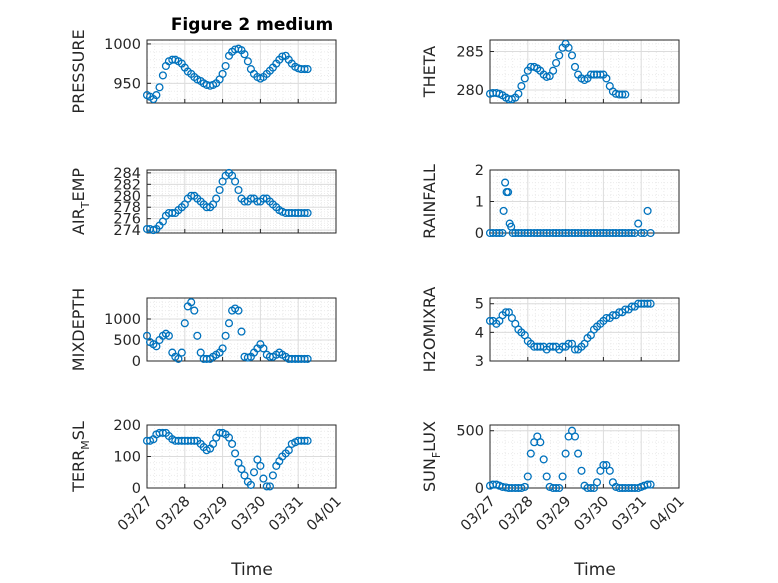 The image size is (778, 583). What do you see at coordinates (136, 362) in the screenshot?
I see `y-tick-label: 0` at bounding box center [136, 362].